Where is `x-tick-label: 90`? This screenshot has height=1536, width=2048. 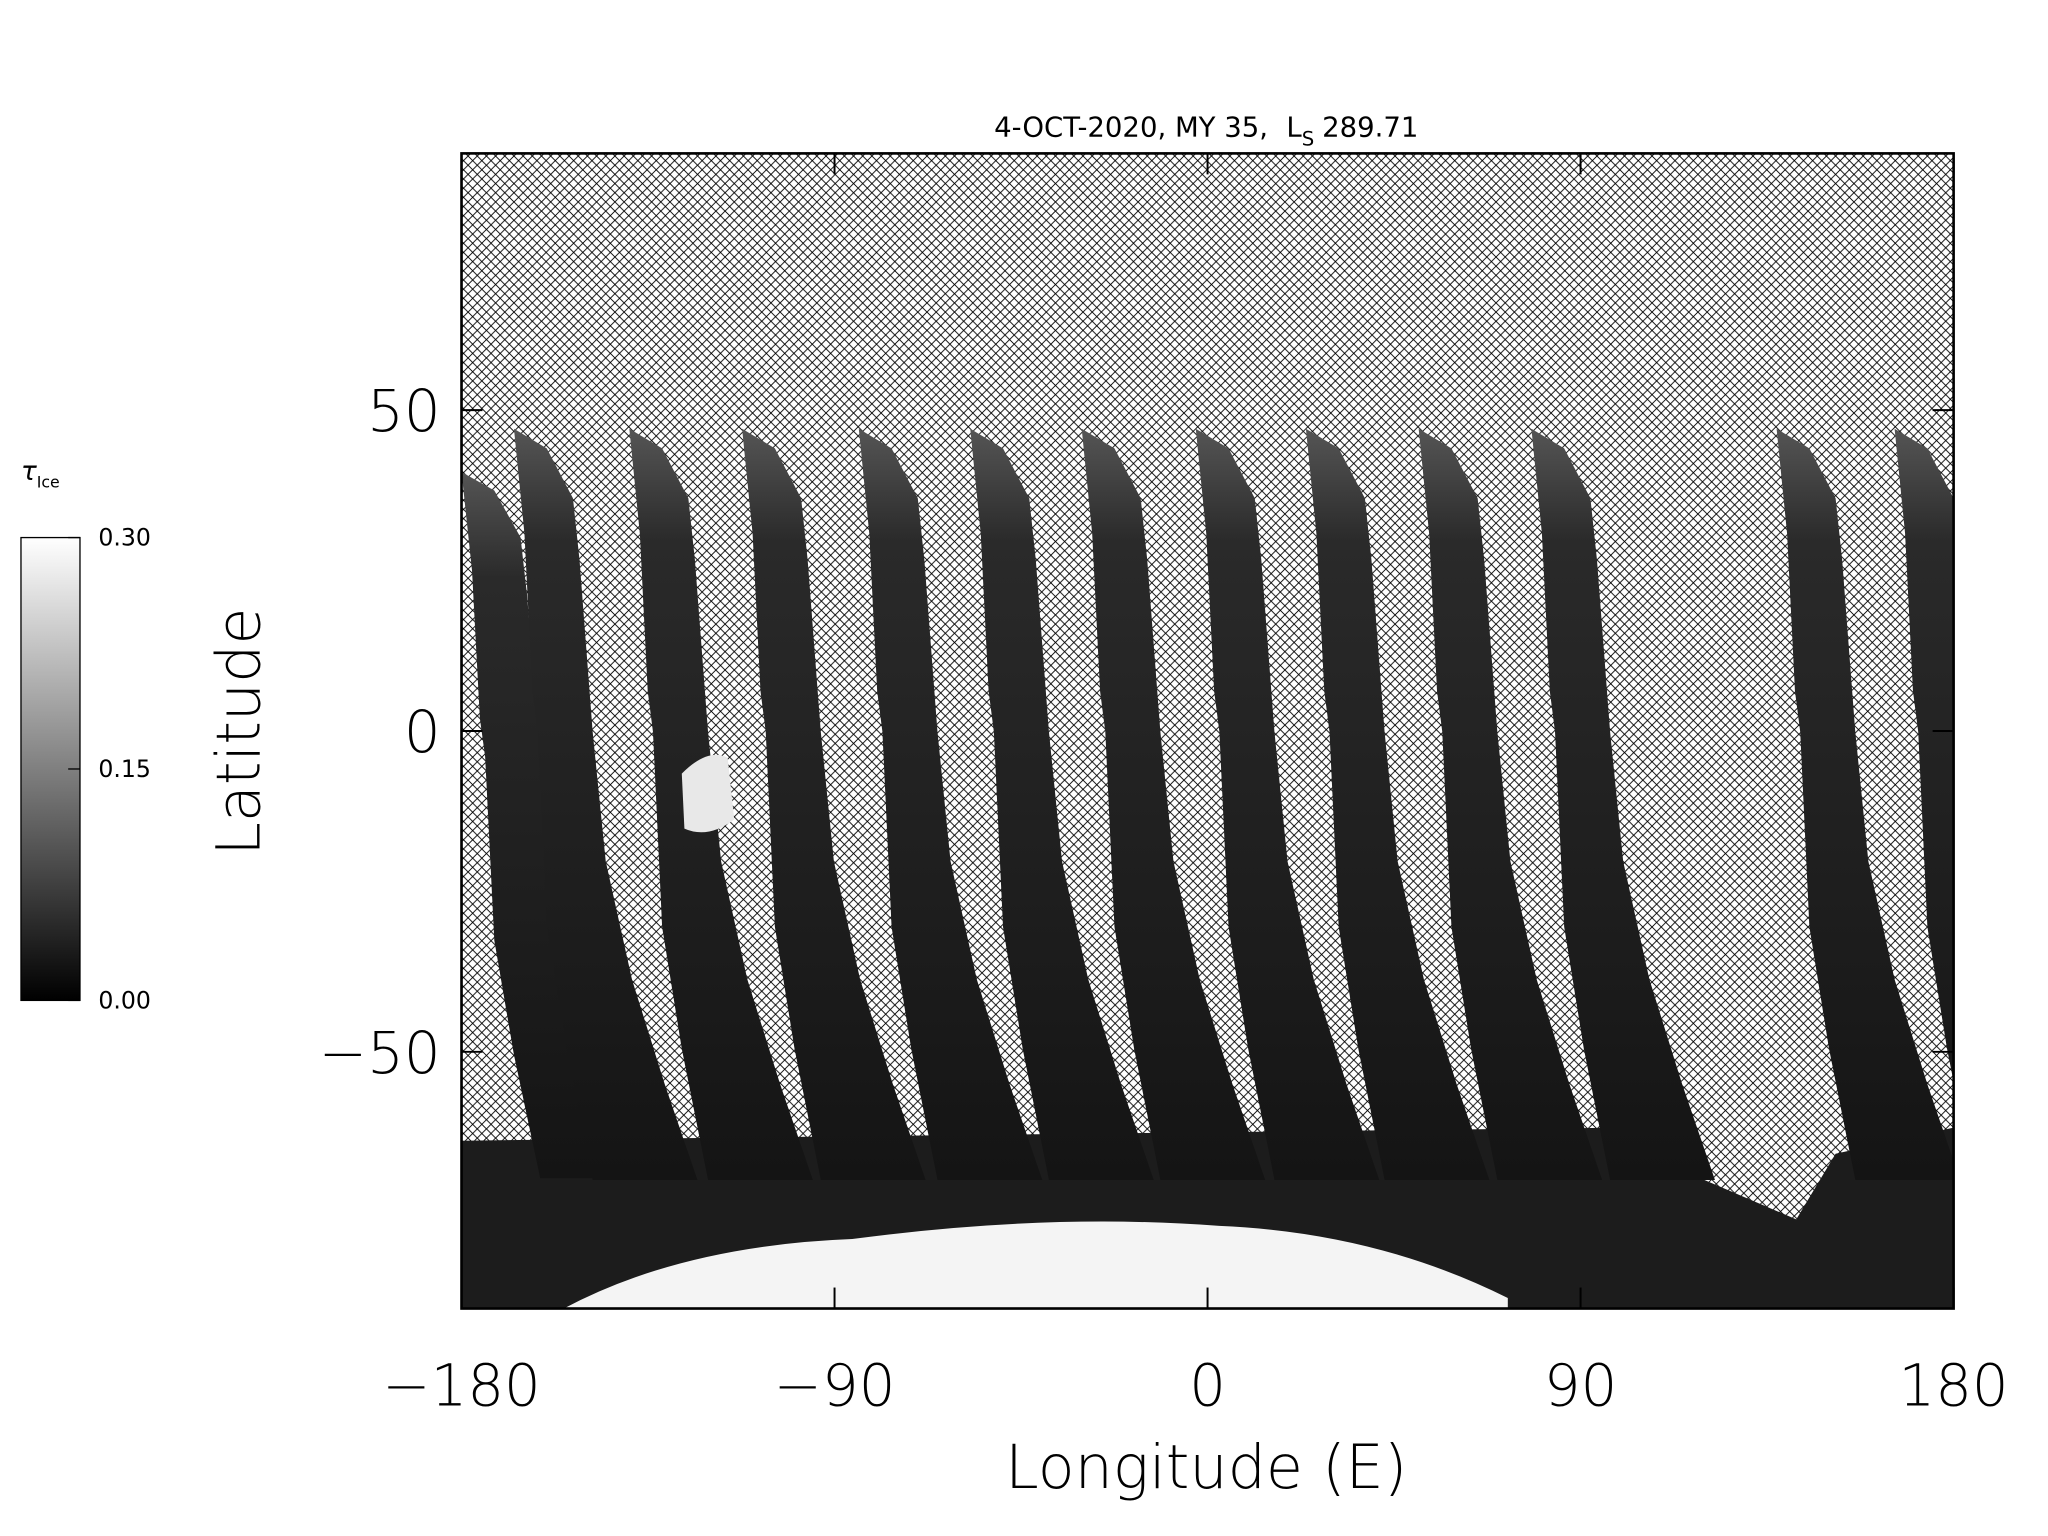 x-tick-label: 90 is located at coordinates (1580, 1386).